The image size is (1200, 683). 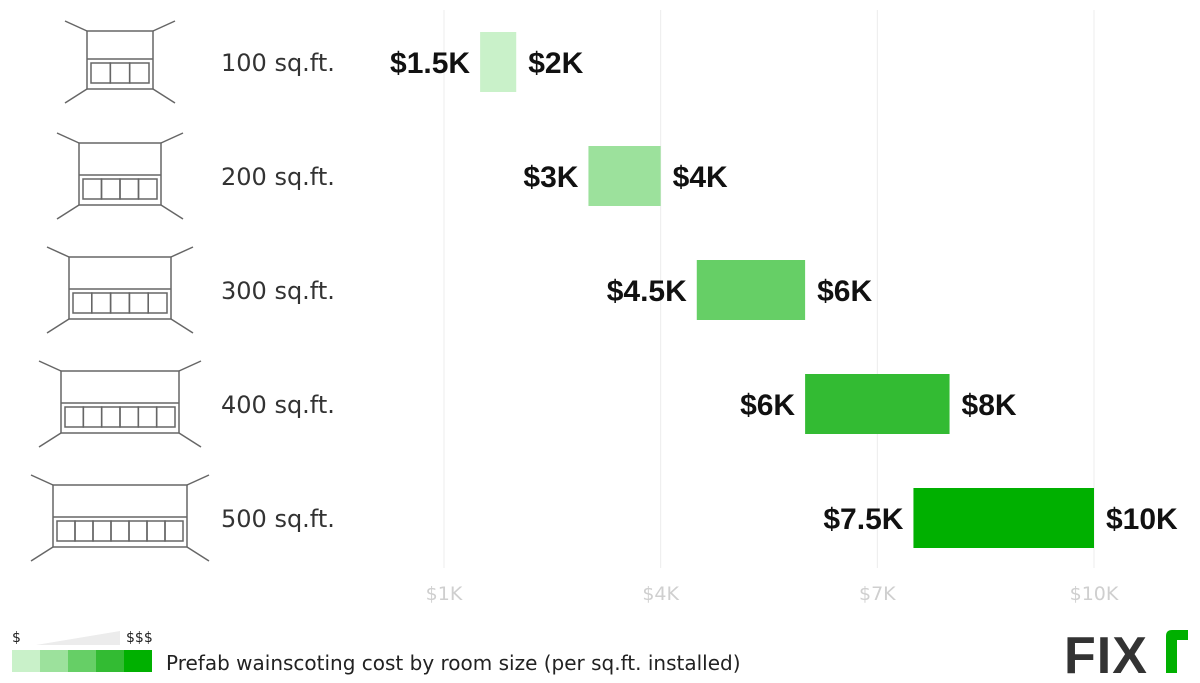 What do you see at coordinates (278, 177) in the screenshot?
I see `row-label: 200 sq.ft.` at bounding box center [278, 177].